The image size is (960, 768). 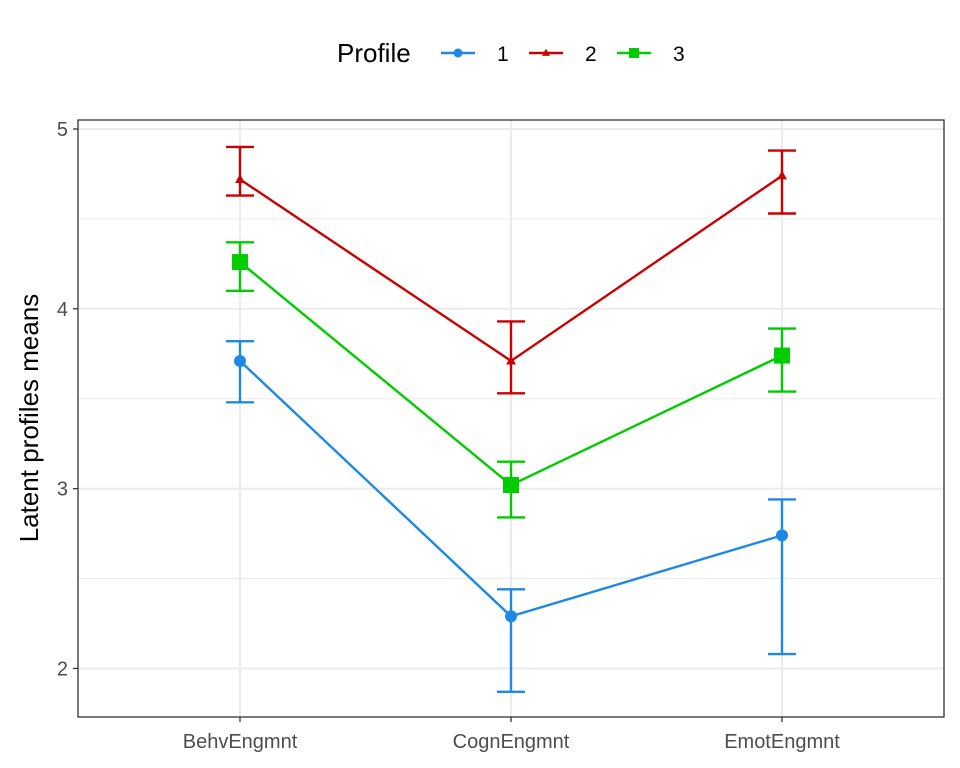 I want to click on legend-label: 1, so click(x=503, y=54).